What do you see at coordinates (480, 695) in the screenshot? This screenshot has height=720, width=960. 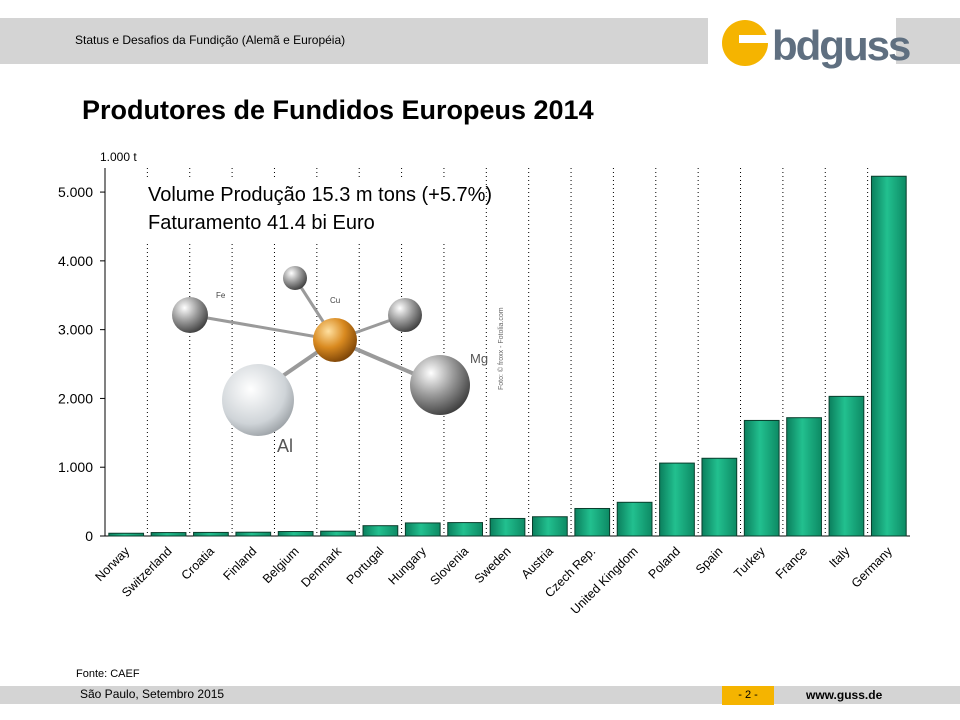 I see `footer-bar` at bounding box center [480, 695].